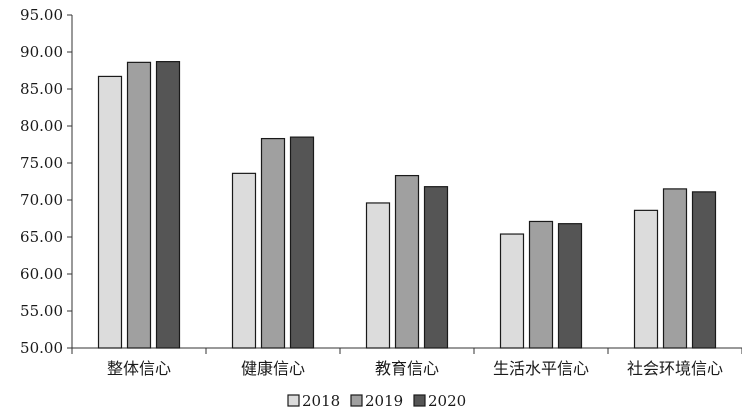 Image resolution: width=742 pixels, height=415 pixels. I want to click on x-axis: 整体信心 健康信心 教育信心 生活水平信心 社会环境信心, so click(406, 362).